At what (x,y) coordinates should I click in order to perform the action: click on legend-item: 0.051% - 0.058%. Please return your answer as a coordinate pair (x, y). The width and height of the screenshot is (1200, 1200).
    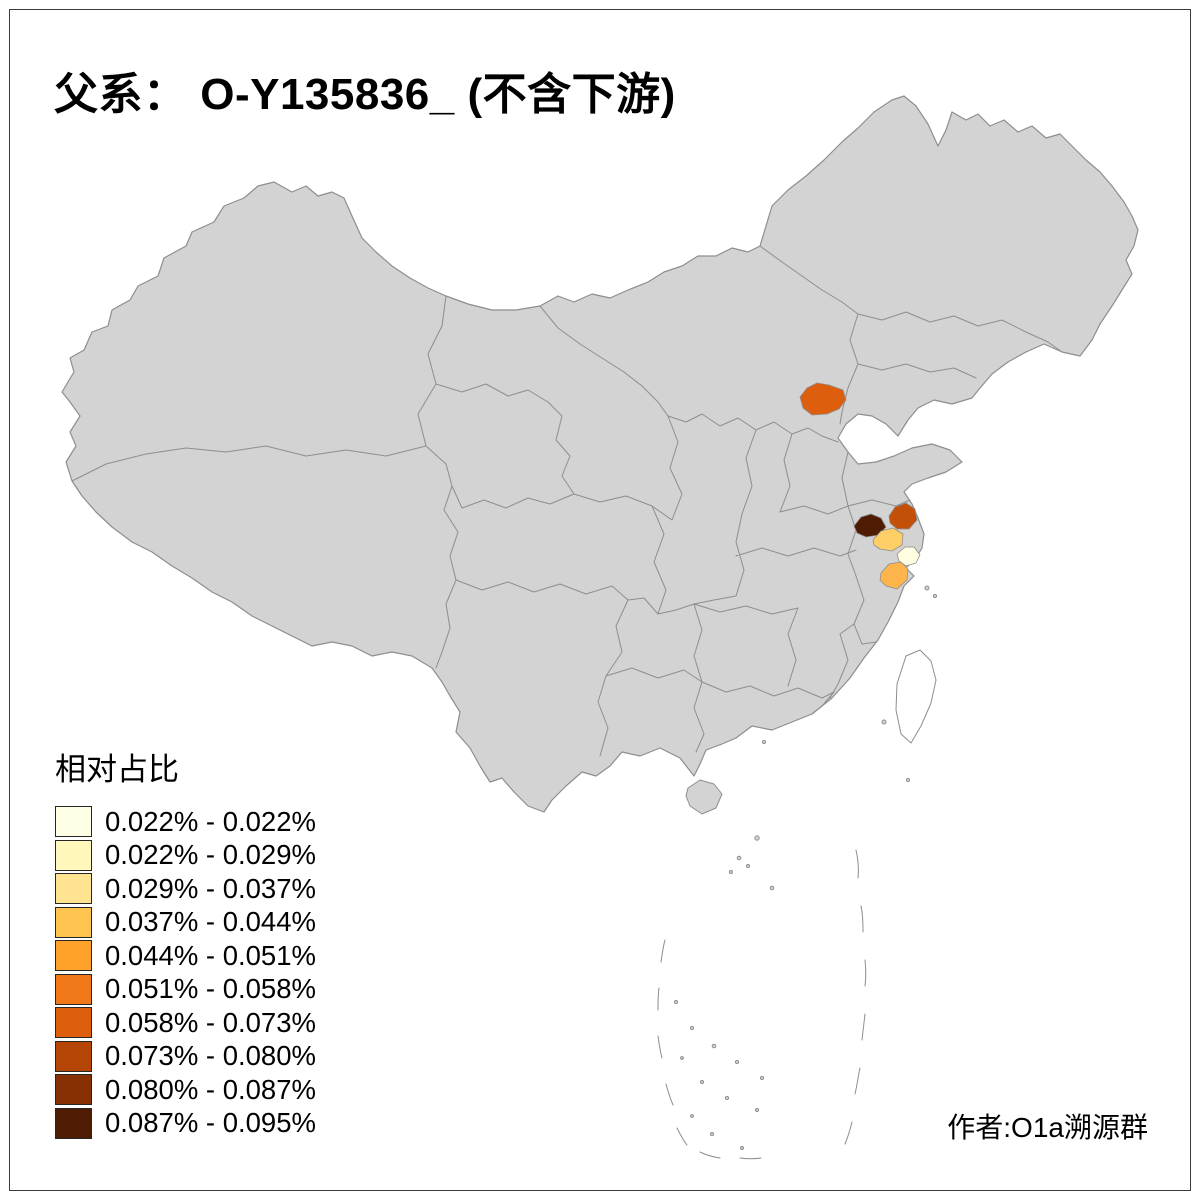
    Looking at the image, I should click on (185, 989).